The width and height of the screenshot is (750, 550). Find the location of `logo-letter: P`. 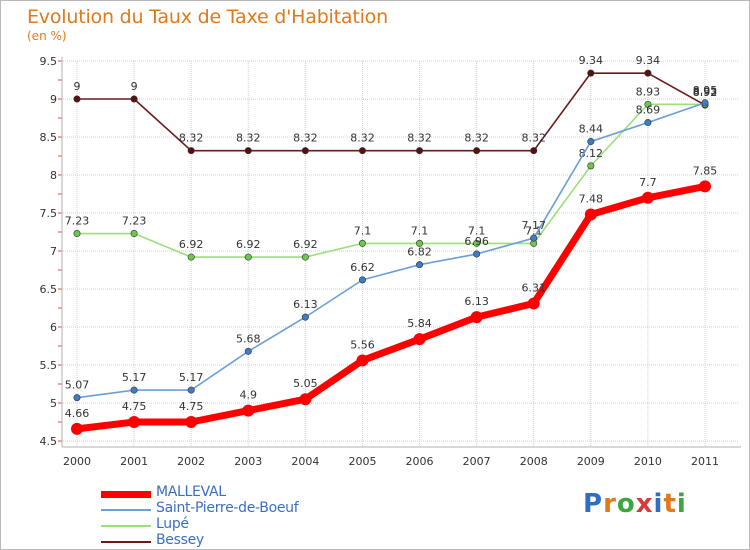

logo-letter: P is located at coordinates (593, 504).